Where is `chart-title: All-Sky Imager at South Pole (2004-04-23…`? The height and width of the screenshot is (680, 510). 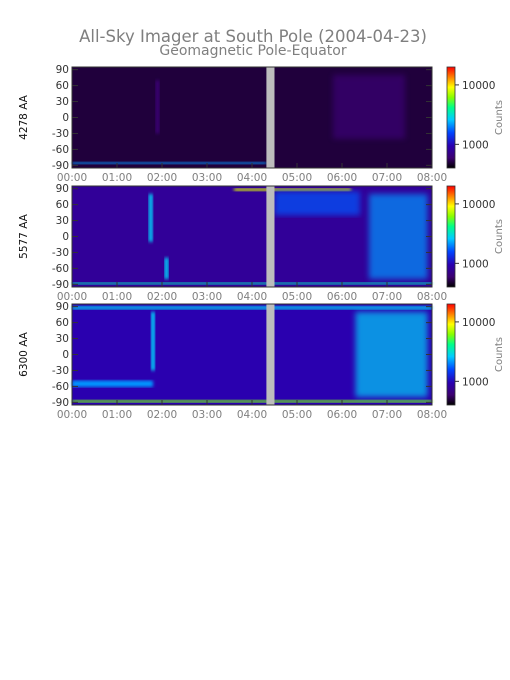 chart-title: All-Sky Imager at South Pole (2004-04-23… is located at coordinates (253, 36).